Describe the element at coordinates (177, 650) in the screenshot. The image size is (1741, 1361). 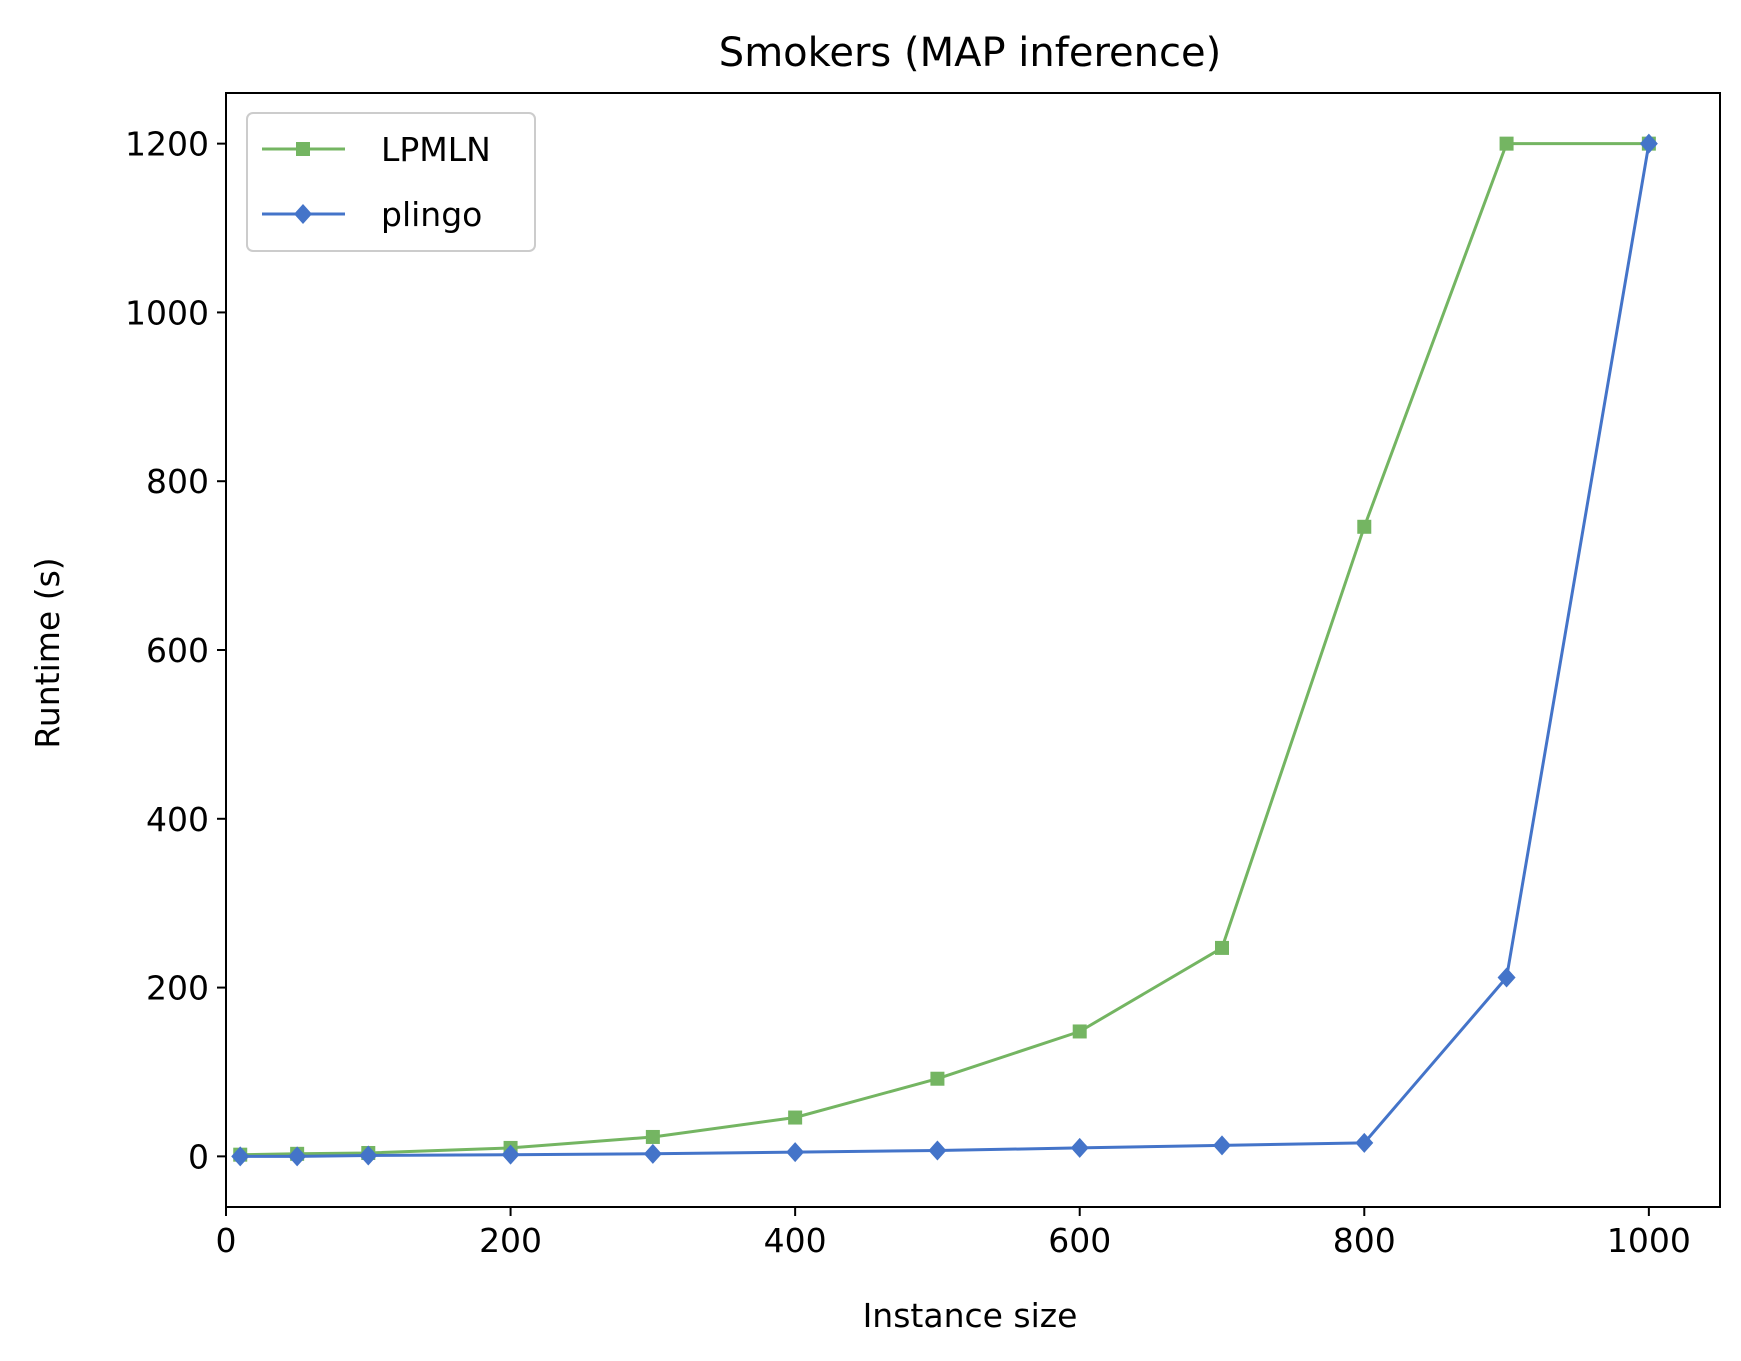
I see `y-tick-label: 600` at that location.